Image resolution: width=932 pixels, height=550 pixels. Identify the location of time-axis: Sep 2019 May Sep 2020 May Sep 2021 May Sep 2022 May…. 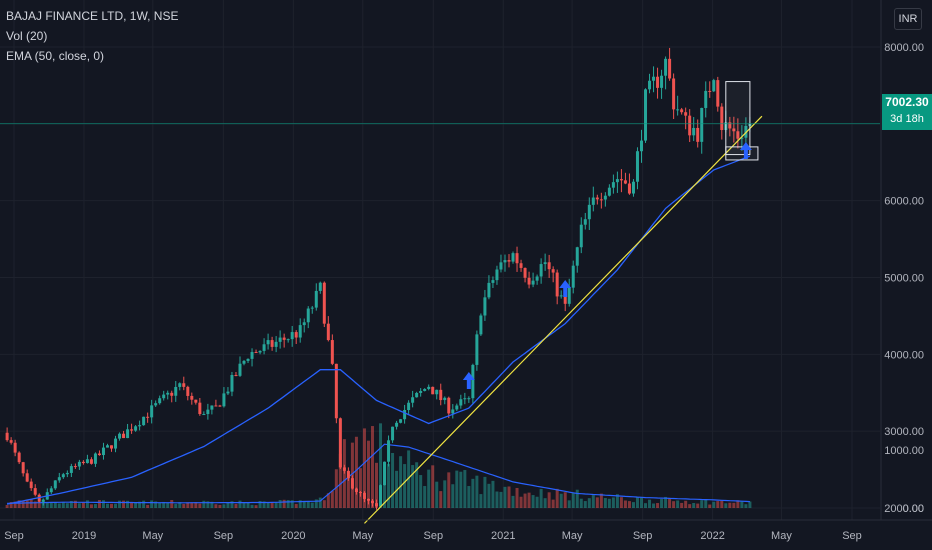
(466, 530).